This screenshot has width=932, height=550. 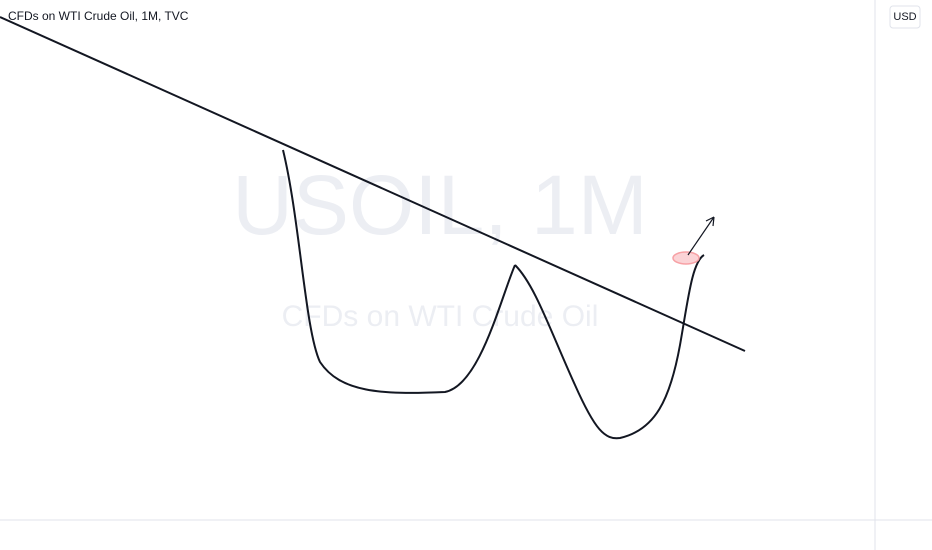 I want to click on watermark: USOIL, 1M, so click(x=439, y=205).